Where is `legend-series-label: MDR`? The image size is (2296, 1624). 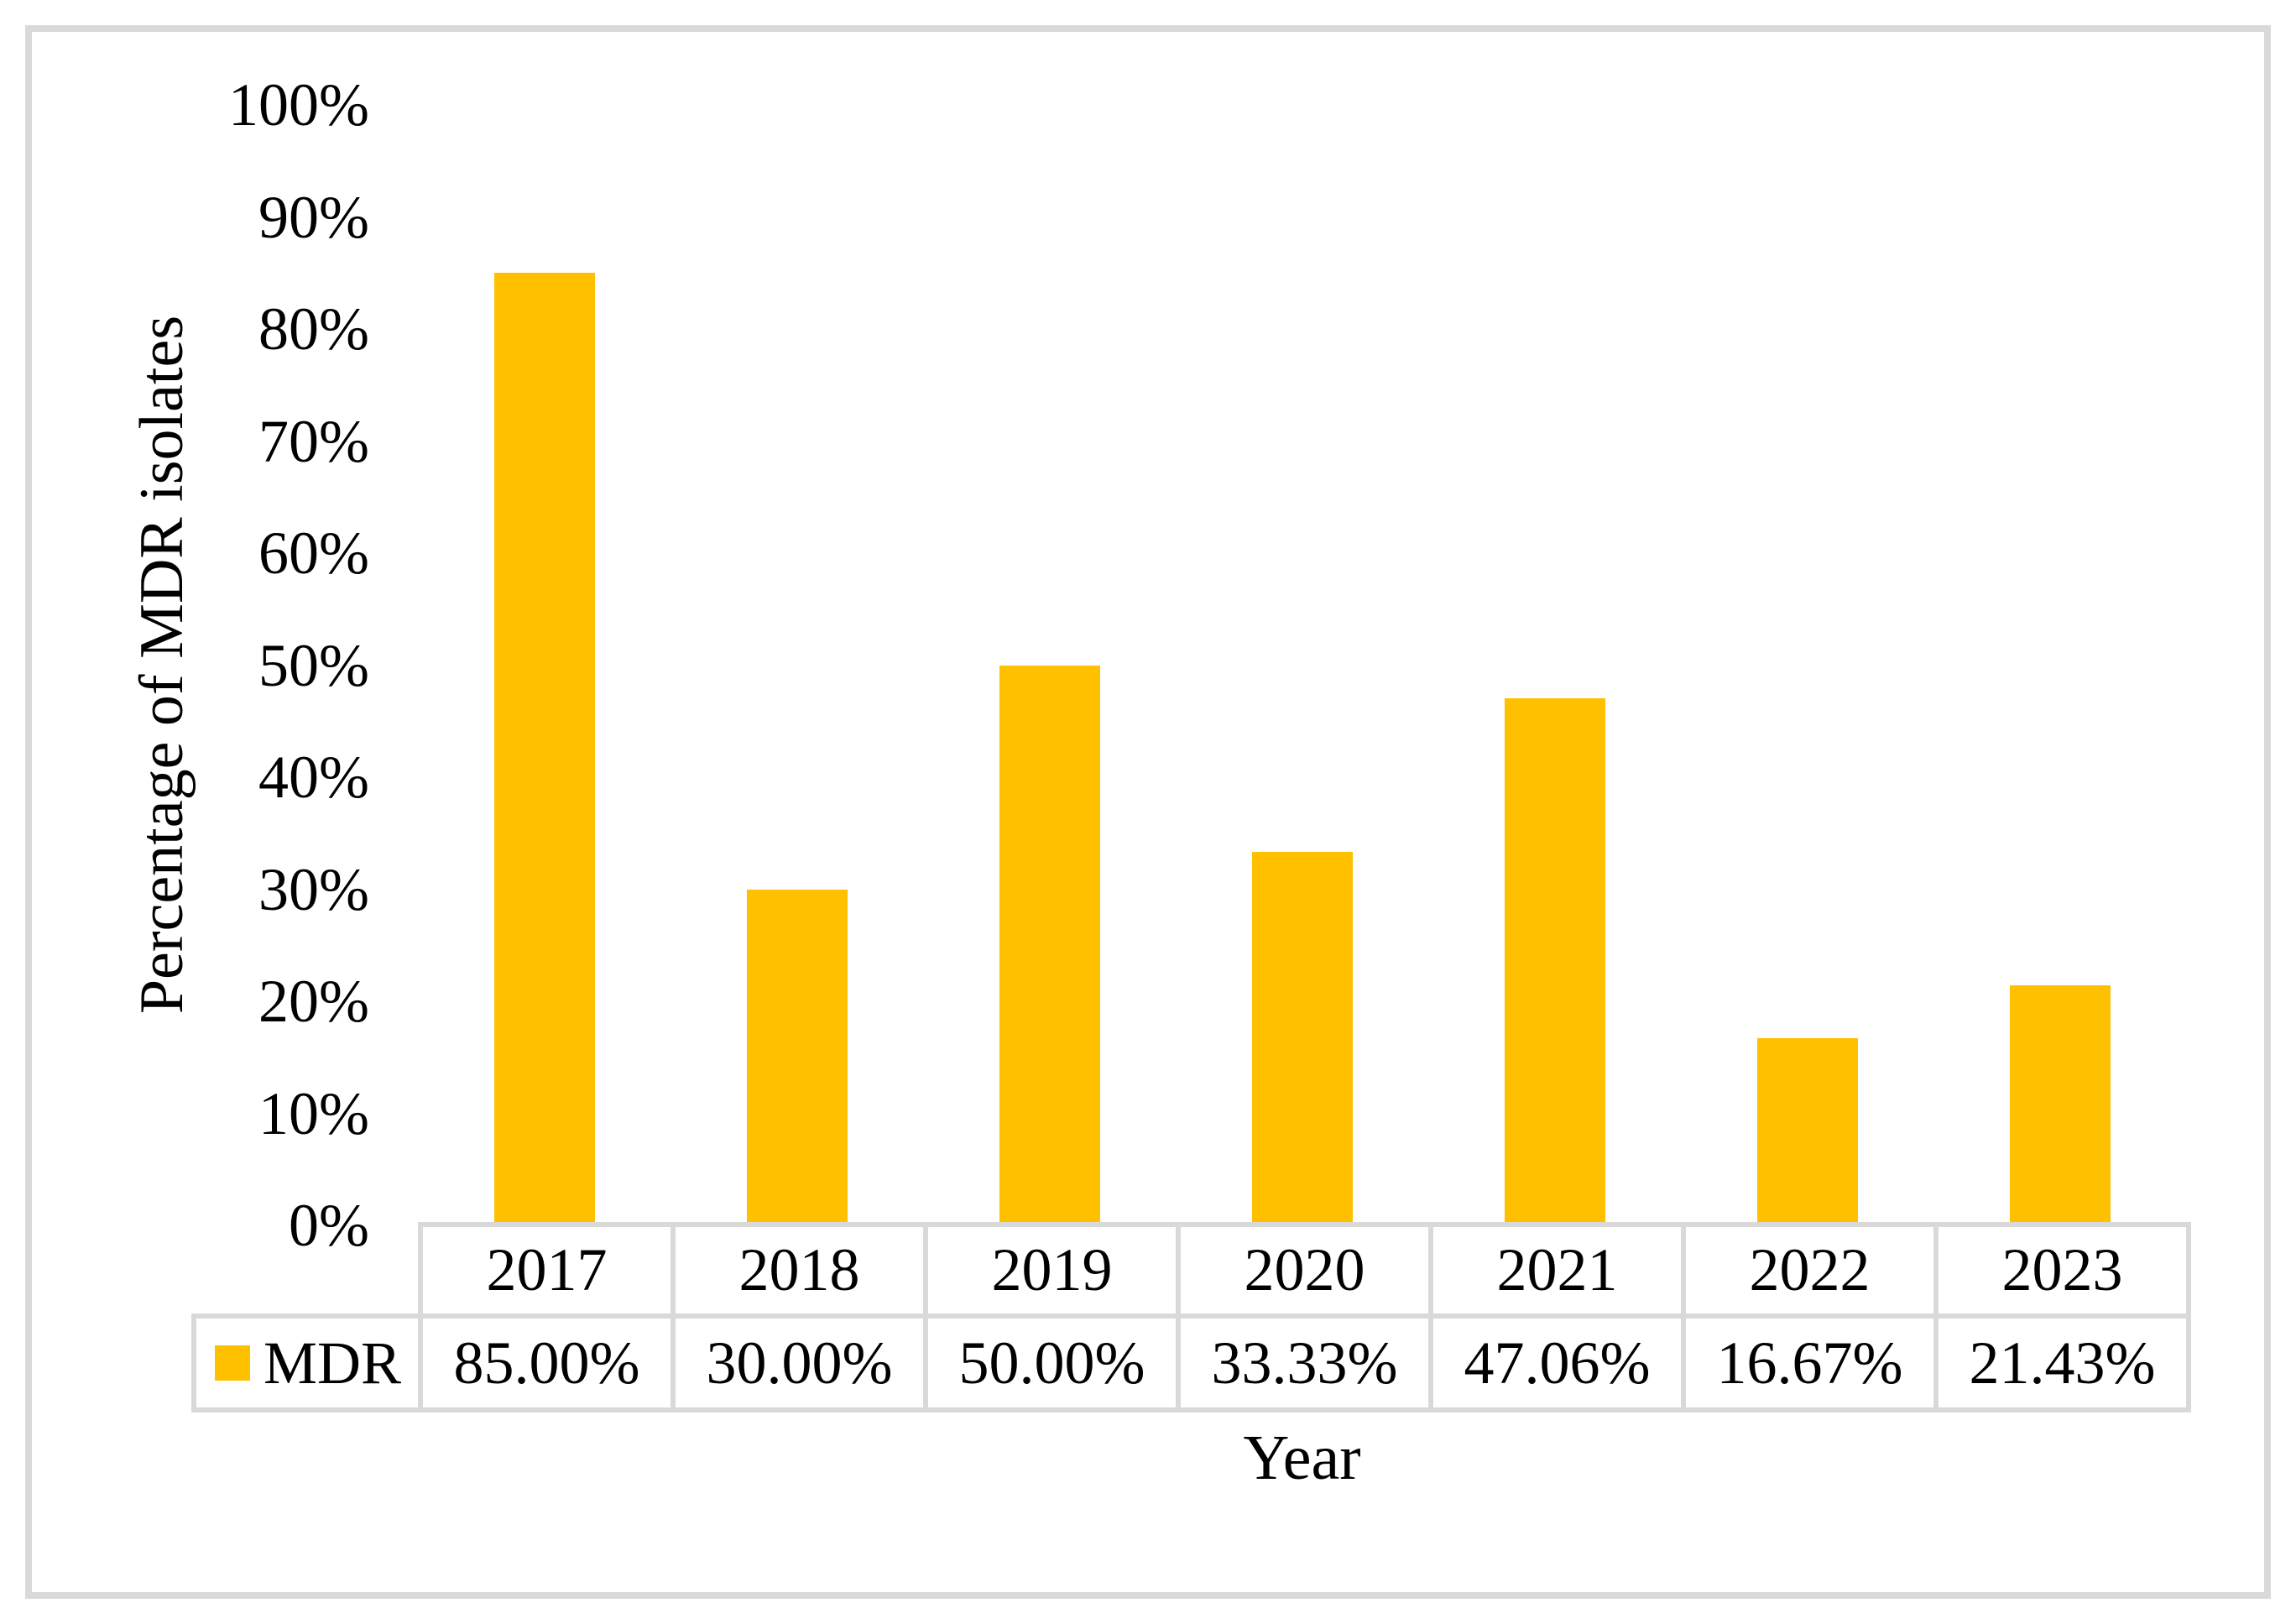 legend-series-label: MDR is located at coordinates (333, 1363).